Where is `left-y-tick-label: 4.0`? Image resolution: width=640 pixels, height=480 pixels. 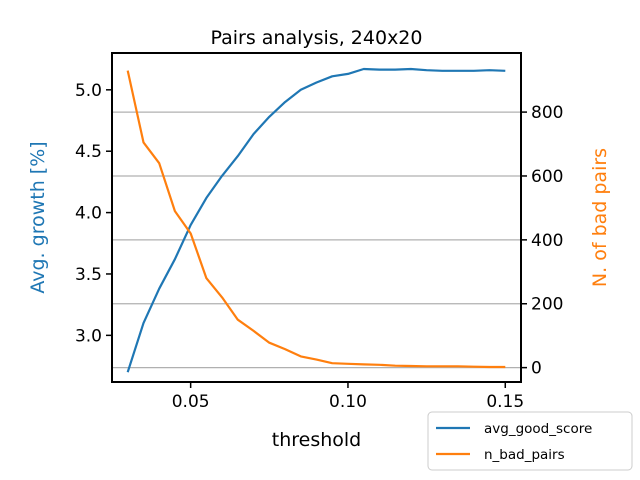 left-y-tick-label: 4.0 is located at coordinates (88, 214).